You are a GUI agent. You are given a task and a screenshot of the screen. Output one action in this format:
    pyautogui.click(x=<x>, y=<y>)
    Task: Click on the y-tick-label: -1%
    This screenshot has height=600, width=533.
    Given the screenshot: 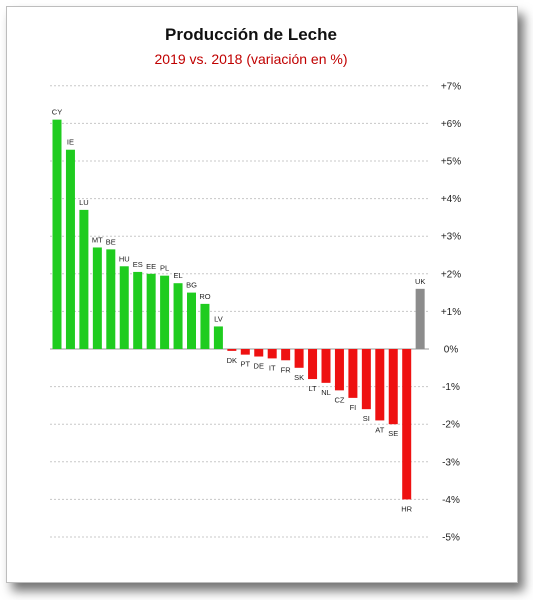 What is the action you would take?
    pyautogui.click(x=451, y=387)
    